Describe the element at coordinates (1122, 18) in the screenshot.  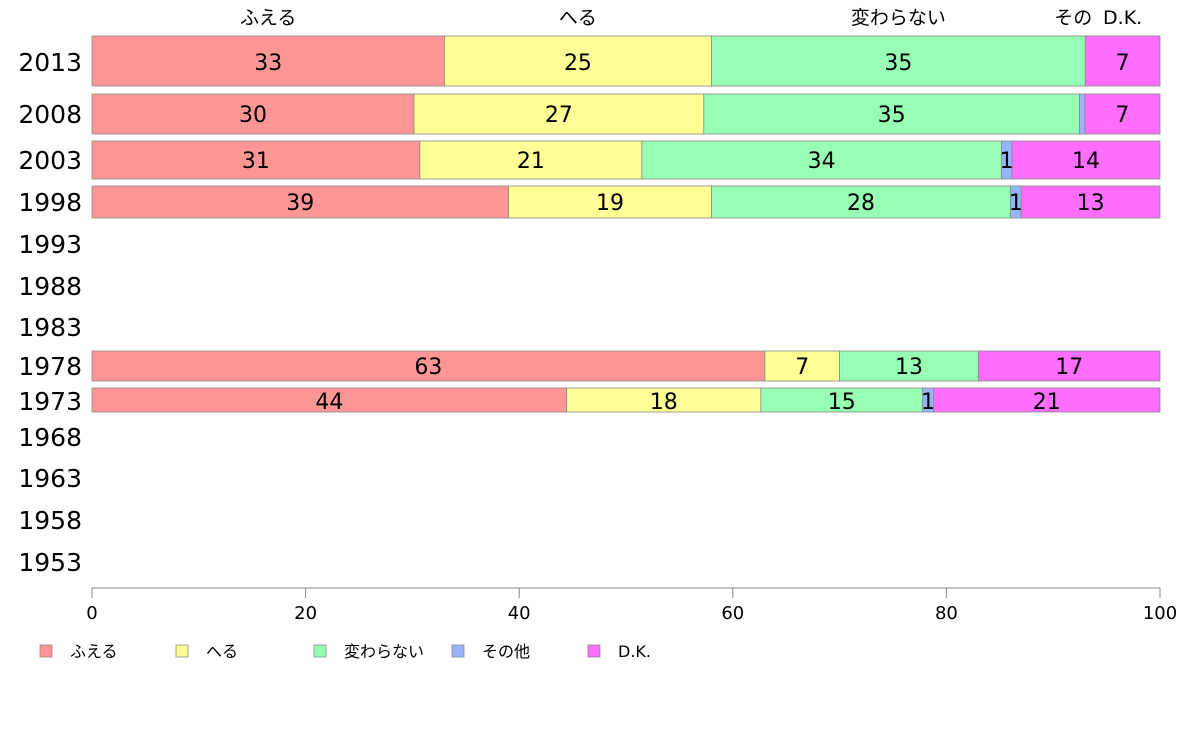
I see `column-header-label: D.K.` at that location.